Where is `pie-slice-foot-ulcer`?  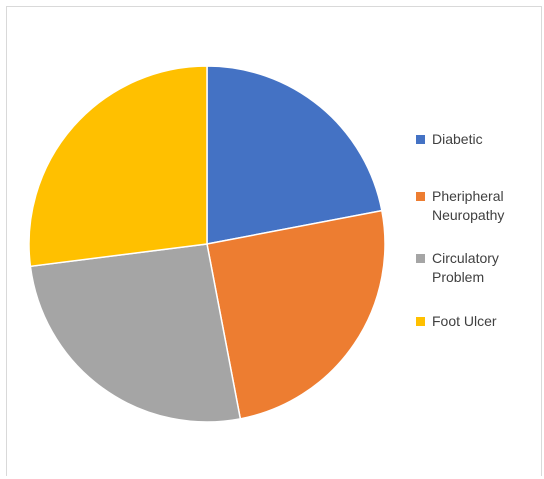
pie-slice-foot-ulcer is located at coordinates (118, 166).